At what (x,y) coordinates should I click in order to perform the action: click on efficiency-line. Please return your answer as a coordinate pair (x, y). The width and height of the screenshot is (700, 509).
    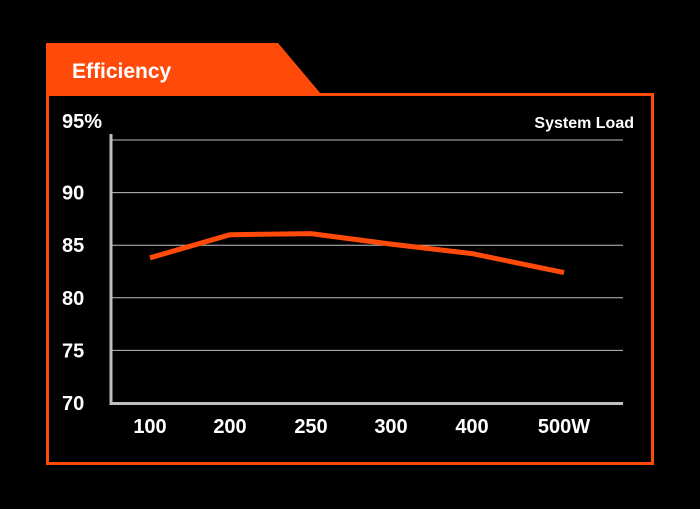
    Looking at the image, I should click on (357, 253).